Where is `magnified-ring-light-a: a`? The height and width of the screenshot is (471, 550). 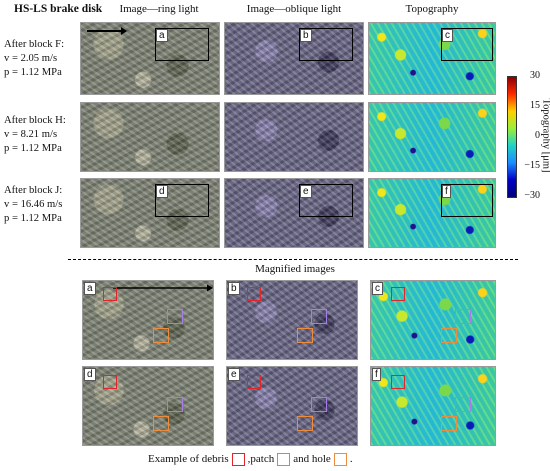
magnified-ring-light-a: a is located at coordinates (148, 320).